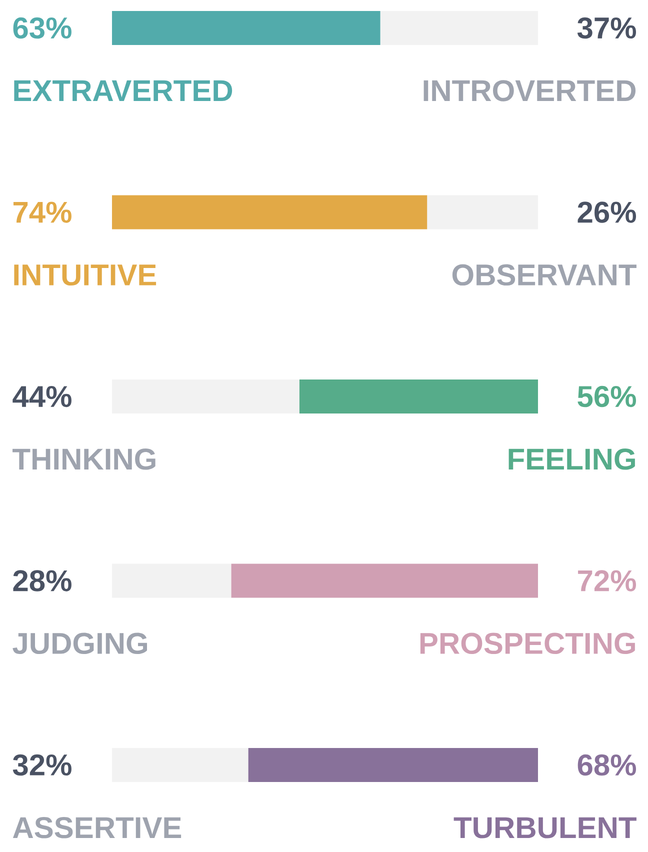 The width and height of the screenshot is (648, 852). What do you see at coordinates (42, 212) in the screenshot?
I see `data-label: 74%` at bounding box center [42, 212].